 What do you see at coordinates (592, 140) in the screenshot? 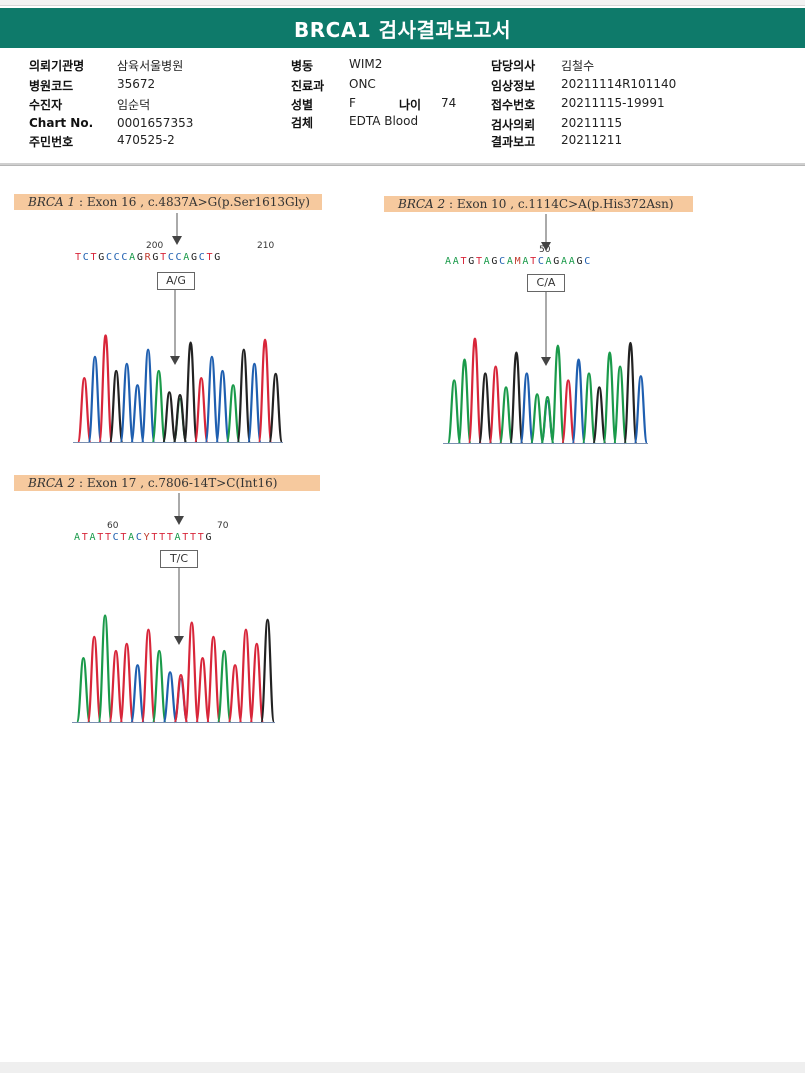
I see `value-result-report: 20211211` at bounding box center [592, 140].